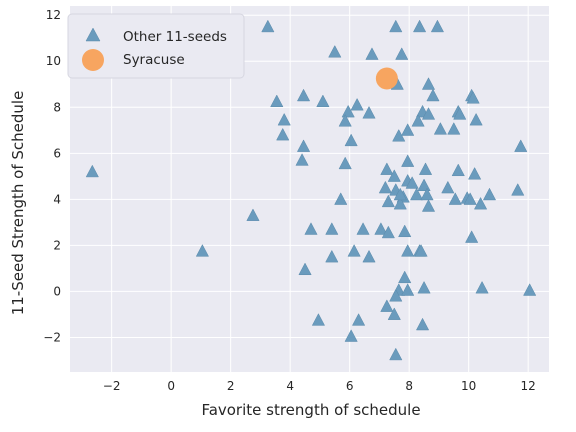 This screenshot has width=576, height=432. What do you see at coordinates (409, 386) in the screenshot?
I see `x-tick-label: 8` at bounding box center [409, 386].